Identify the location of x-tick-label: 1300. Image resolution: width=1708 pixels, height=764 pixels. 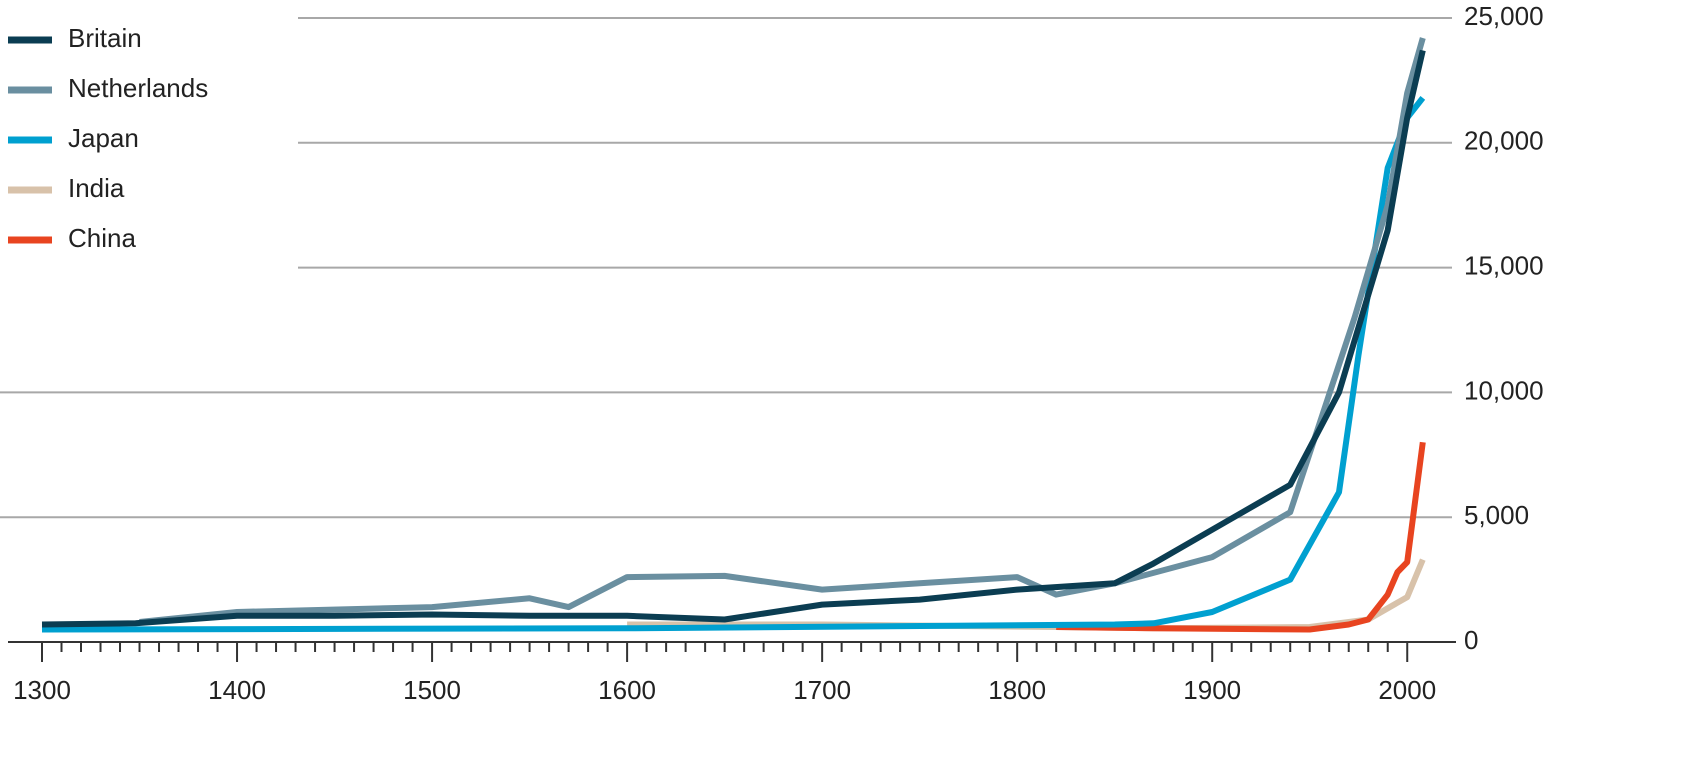
(42, 690).